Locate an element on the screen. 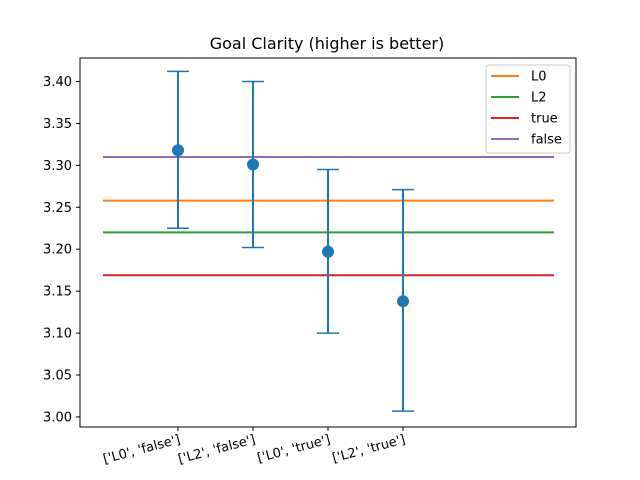 This screenshot has height=480, width=640. y-tick-label: 3.40 is located at coordinates (57, 82).